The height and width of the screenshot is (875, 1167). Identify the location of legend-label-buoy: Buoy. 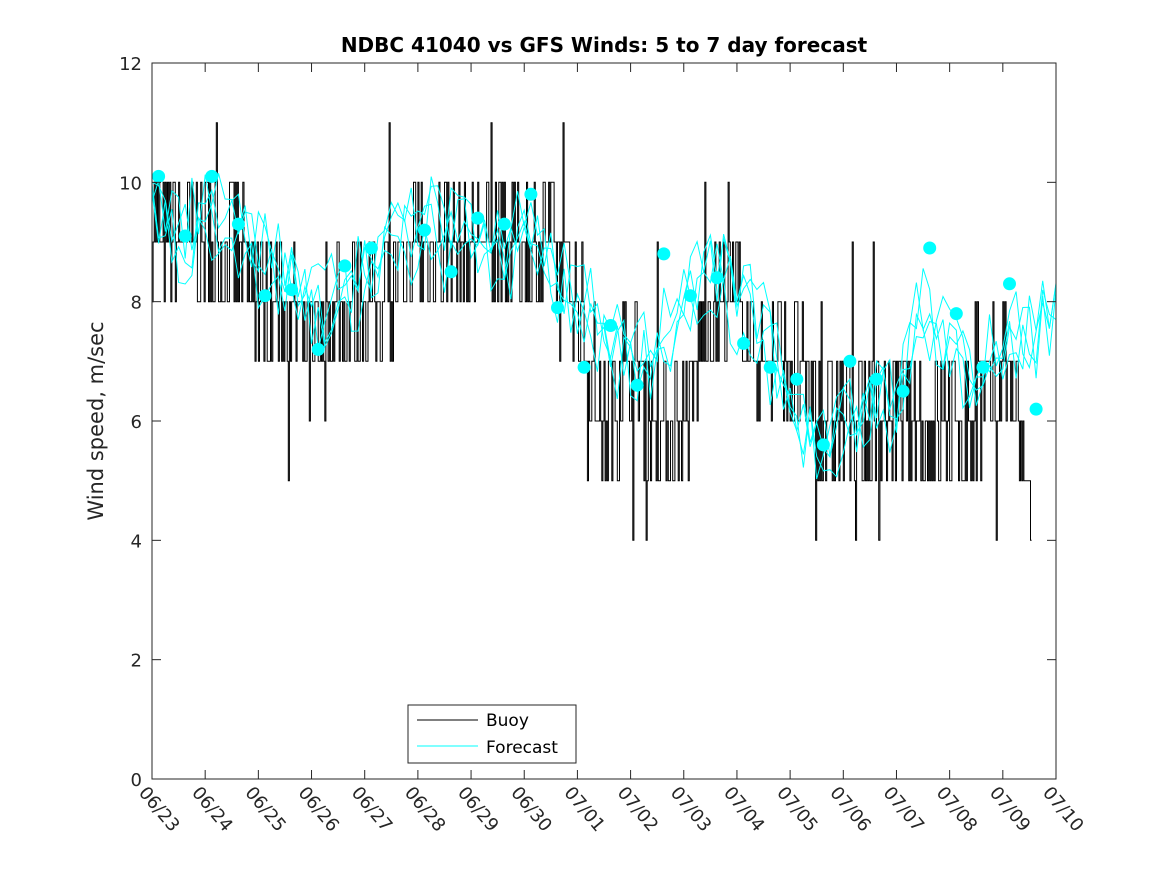
(507, 721).